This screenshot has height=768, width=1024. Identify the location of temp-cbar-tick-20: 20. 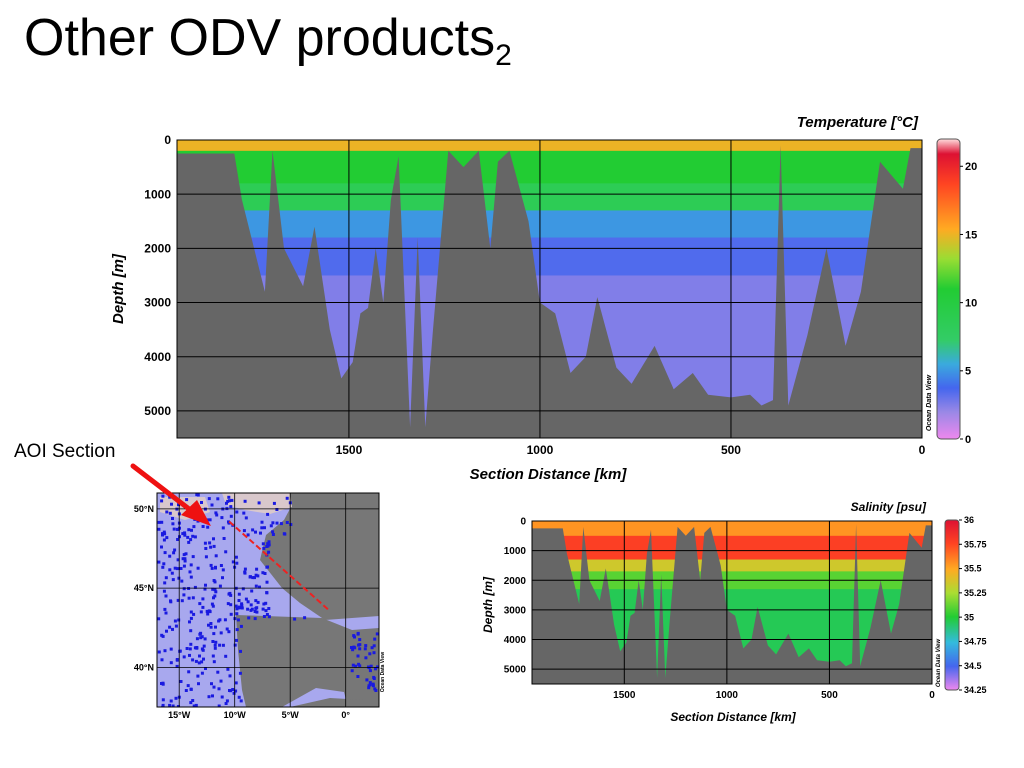
(971, 167).